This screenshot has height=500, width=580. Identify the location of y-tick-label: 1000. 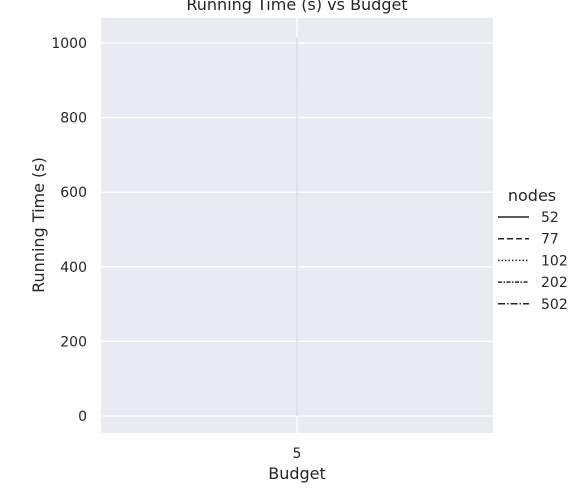
(69, 44).